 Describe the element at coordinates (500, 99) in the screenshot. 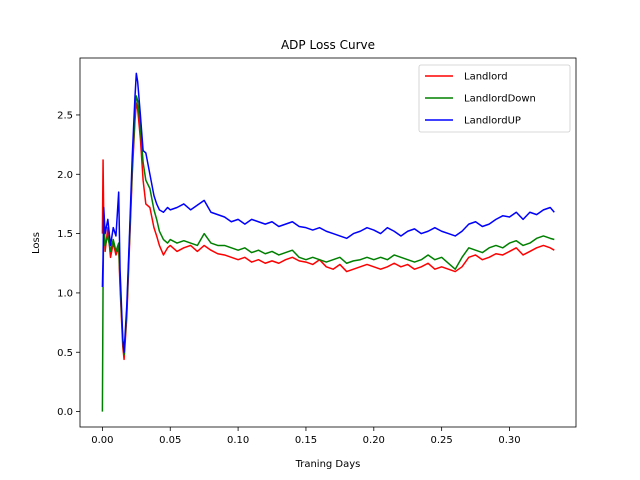

I see `legend-label-landlorddown: LandlordDown` at that location.